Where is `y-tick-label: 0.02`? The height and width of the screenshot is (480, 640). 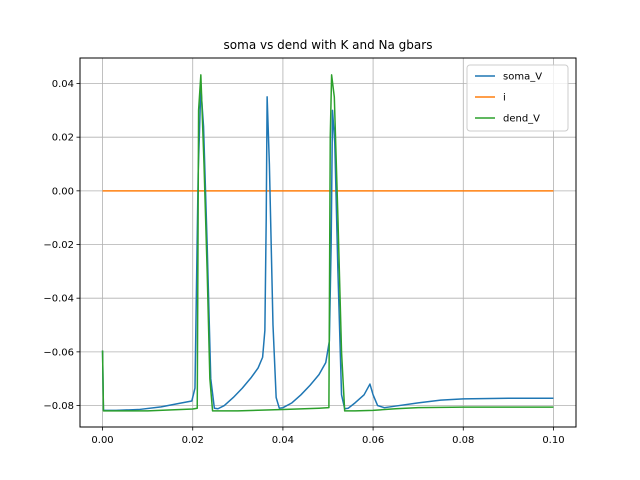 y-tick-label: 0.02 is located at coordinates (63, 138).